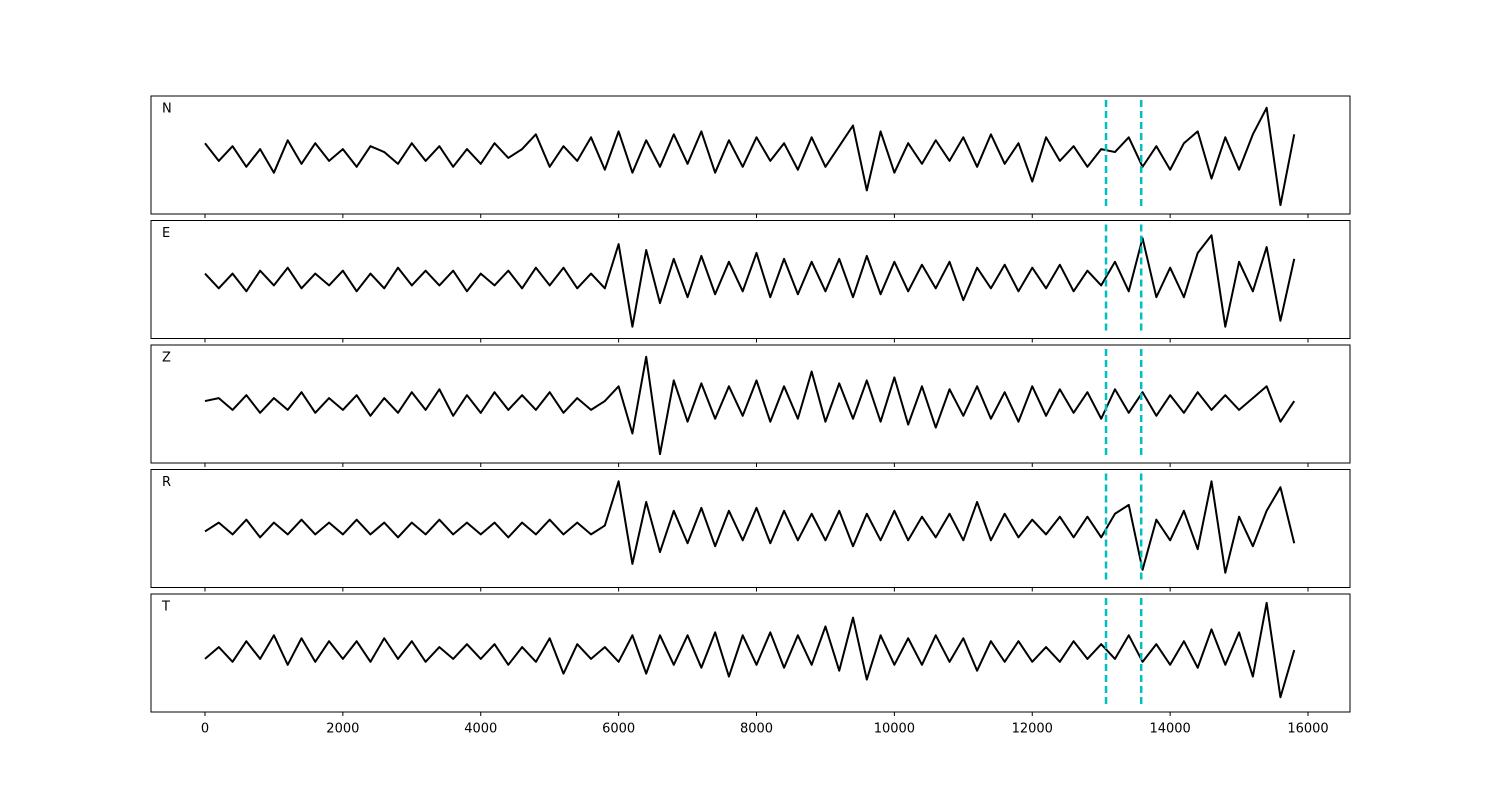 The image size is (1500, 800). I want to click on panel-label: Z, so click(166, 358).